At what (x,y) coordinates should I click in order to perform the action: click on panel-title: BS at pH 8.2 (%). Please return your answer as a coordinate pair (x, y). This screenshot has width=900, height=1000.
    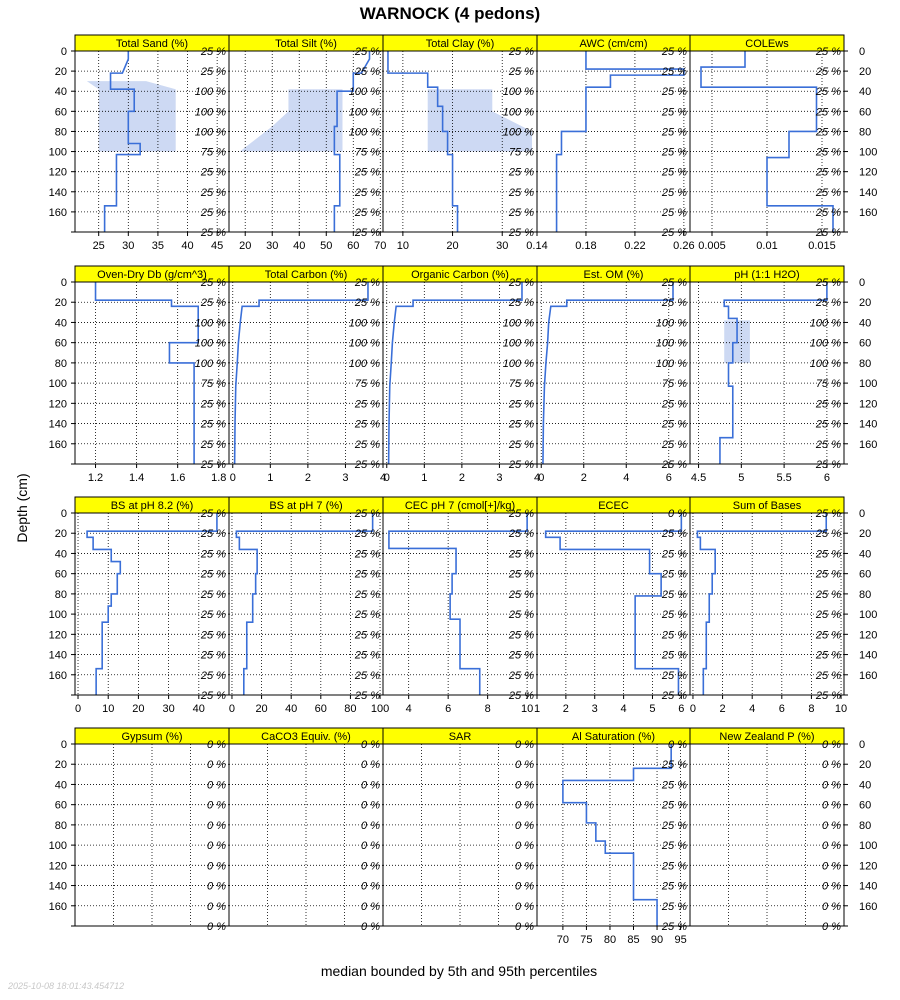
    Looking at the image, I should click on (152, 506).